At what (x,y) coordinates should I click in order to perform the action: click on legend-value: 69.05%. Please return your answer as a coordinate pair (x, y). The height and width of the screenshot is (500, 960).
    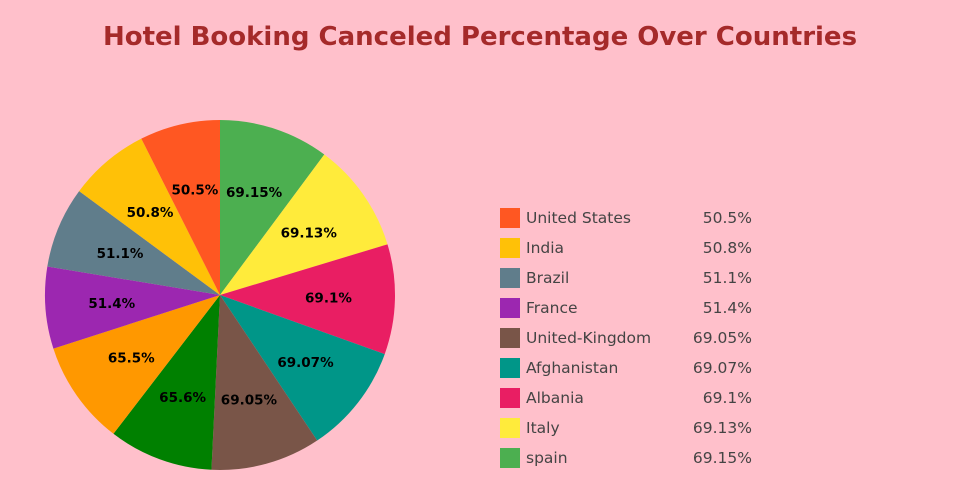
    Looking at the image, I should click on (722, 338).